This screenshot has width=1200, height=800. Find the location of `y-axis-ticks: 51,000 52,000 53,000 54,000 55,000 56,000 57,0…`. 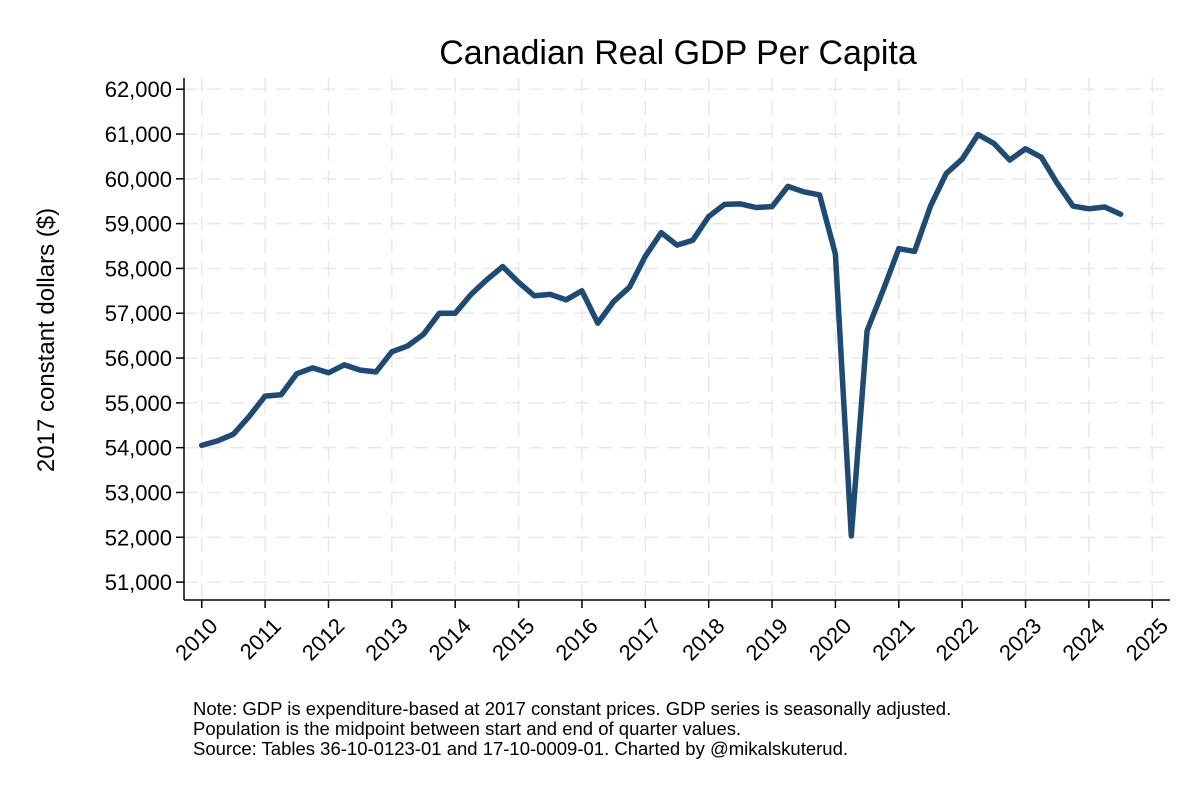

y-axis-ticks: 51,000 52,000 53,000 54,000 55,000 56,000 57,0… is located at coordinates (144, 336).